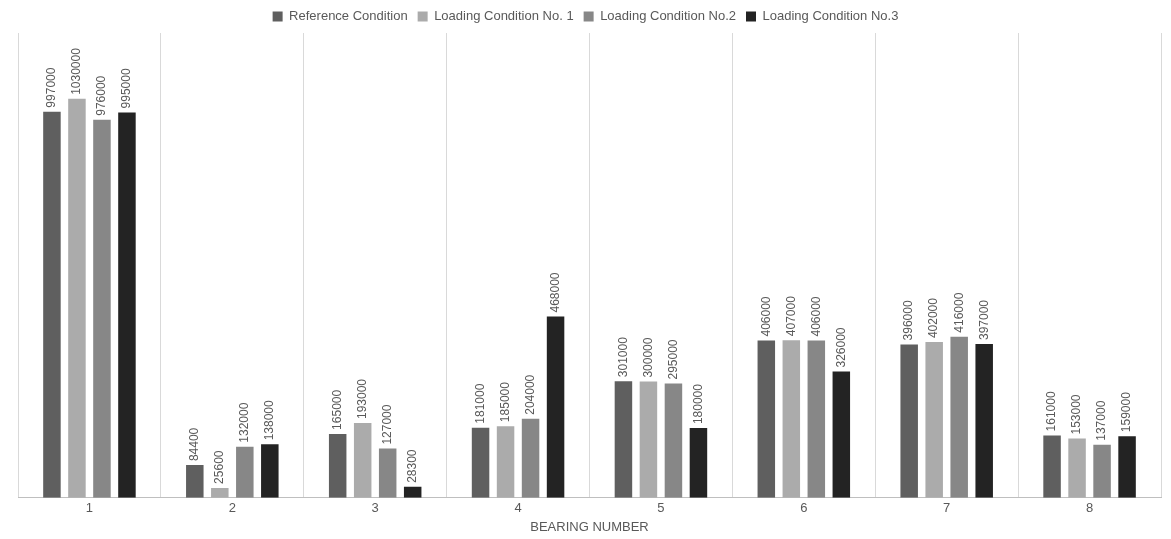 This screenshot has height=539, width=1171. Describe the element at coordinates (126, 88) in the screenshot. I see `data-label: 995000` at that location.